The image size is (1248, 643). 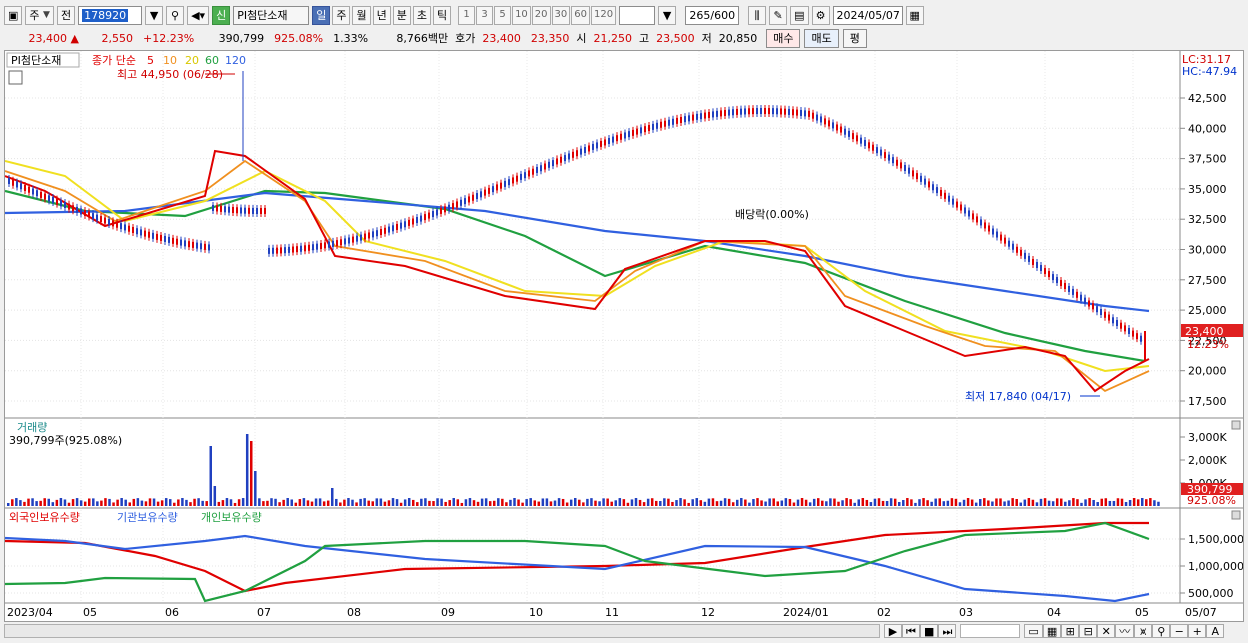 What do you see at coordinates (929, 631) in the screenshot?
I see `stop-icon: ■` at bounding box center [929, 631].